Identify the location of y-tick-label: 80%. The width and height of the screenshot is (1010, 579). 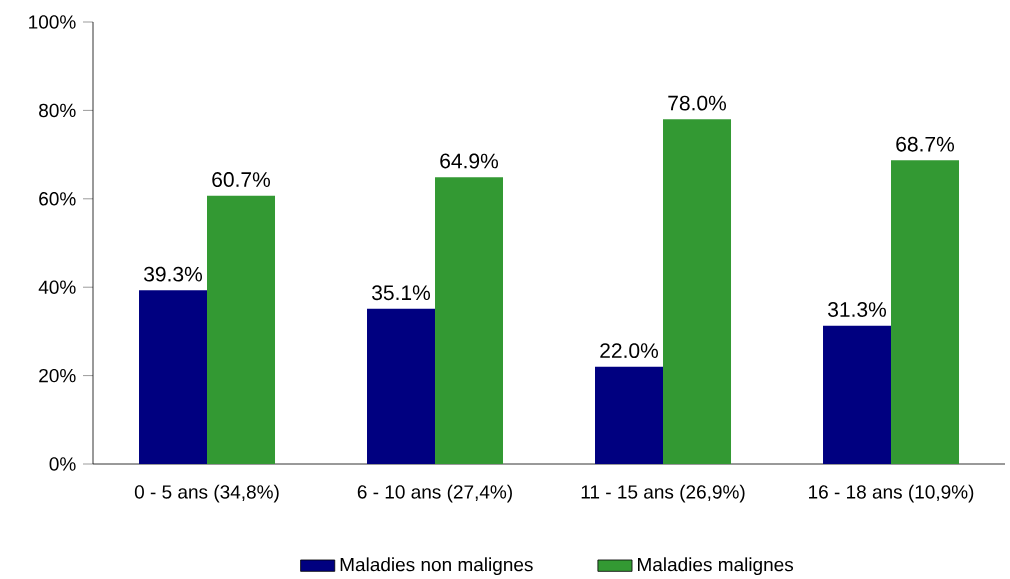
(57, 110).